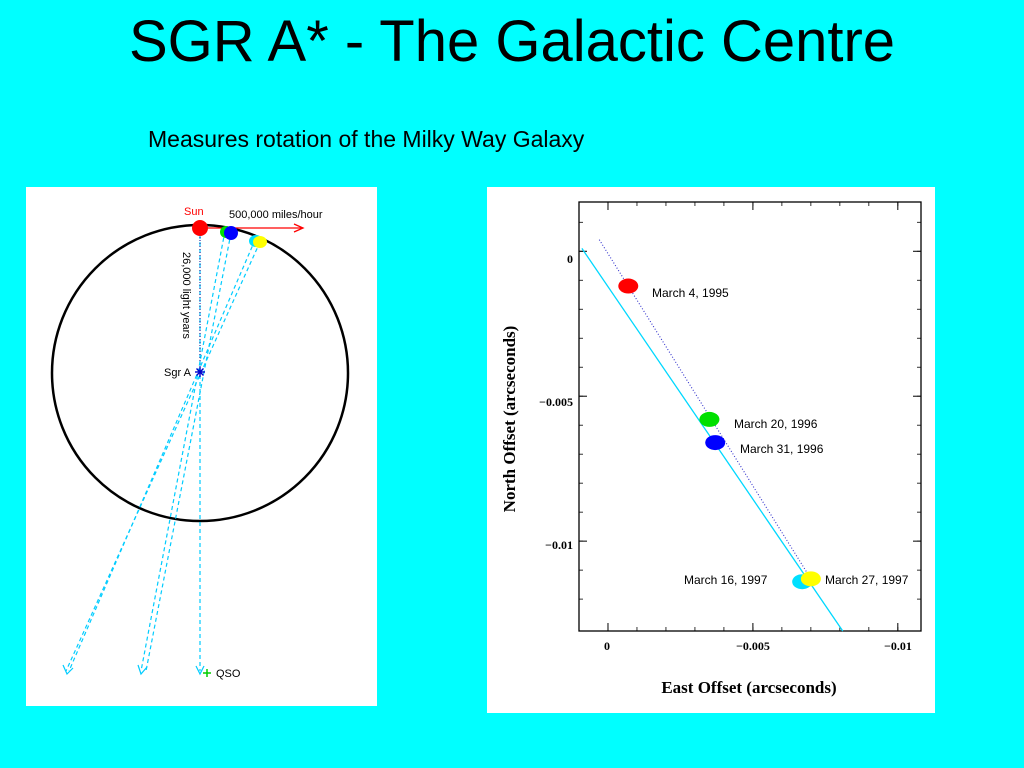 This screenshot has width=1024, height=768. I want to click on x-axis-label: East Offset (arcseconds), so click(748, 687).